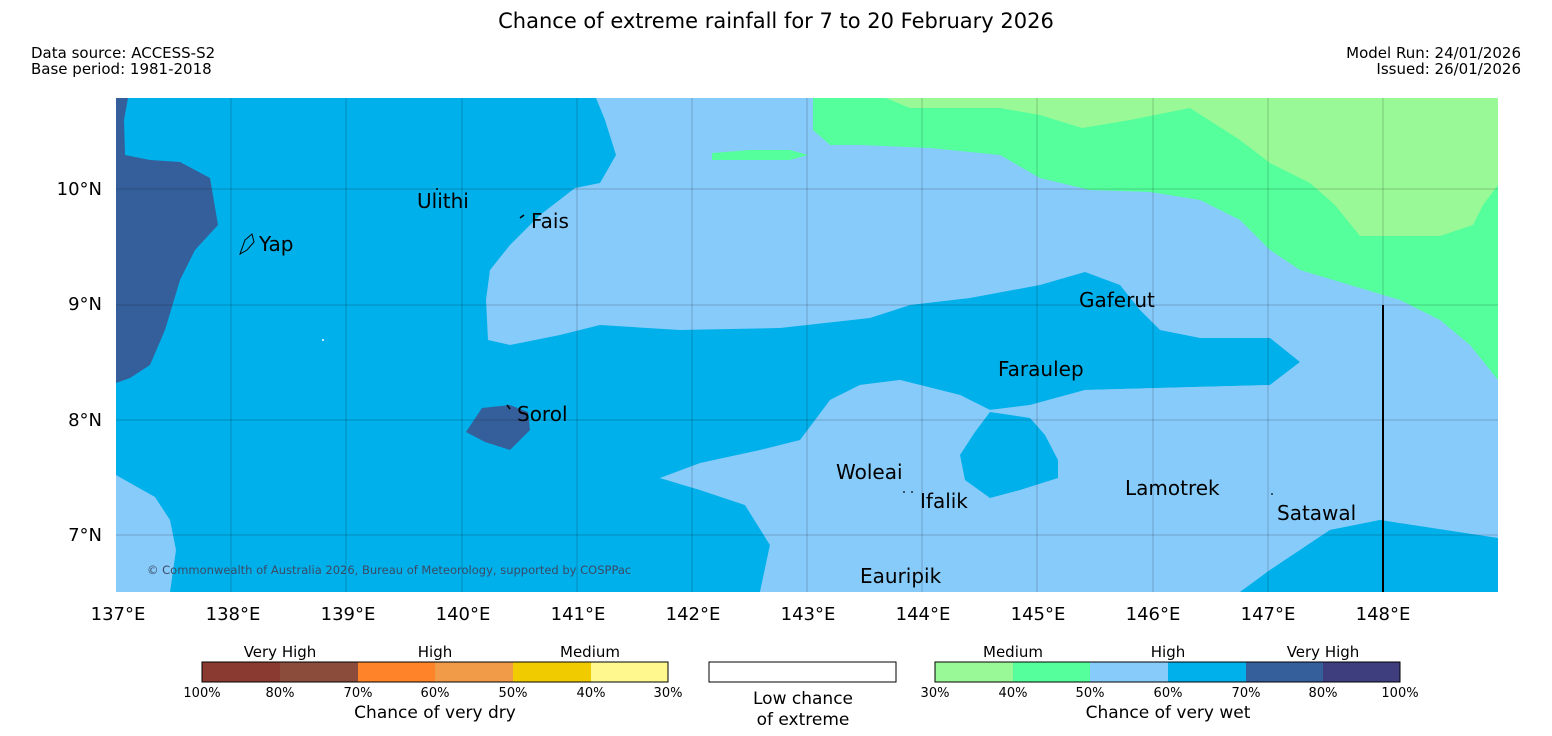  Describe the element at coordinates (901, 576) in the screenshot. I see `place-label-eauripik: Eauripik` at that location.